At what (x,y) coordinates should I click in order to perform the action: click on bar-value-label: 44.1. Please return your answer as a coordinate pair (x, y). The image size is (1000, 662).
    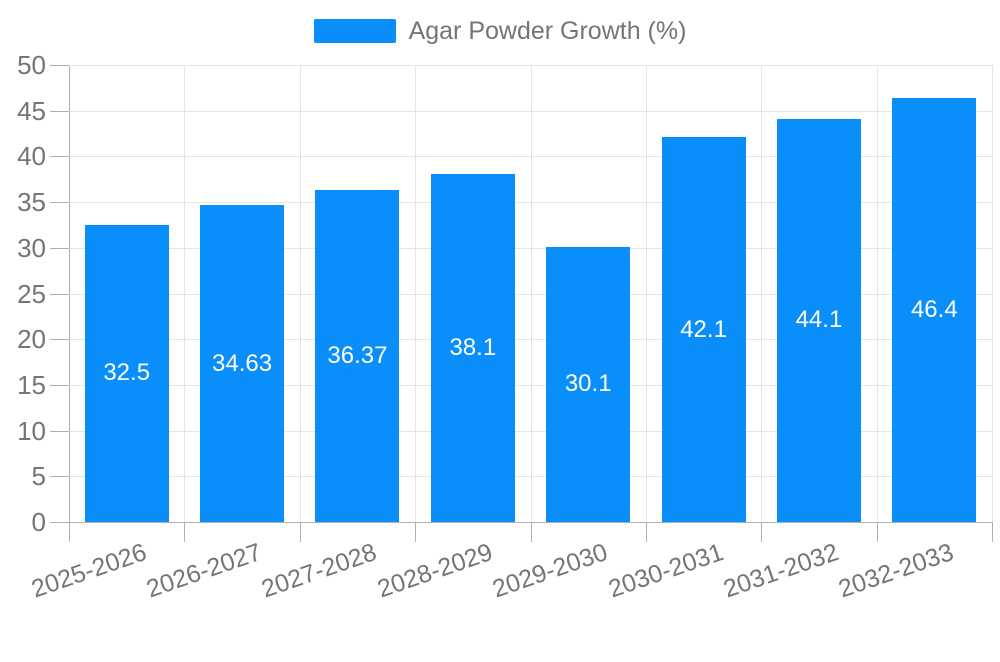
    Looking at the image, I should click on (819, 320).